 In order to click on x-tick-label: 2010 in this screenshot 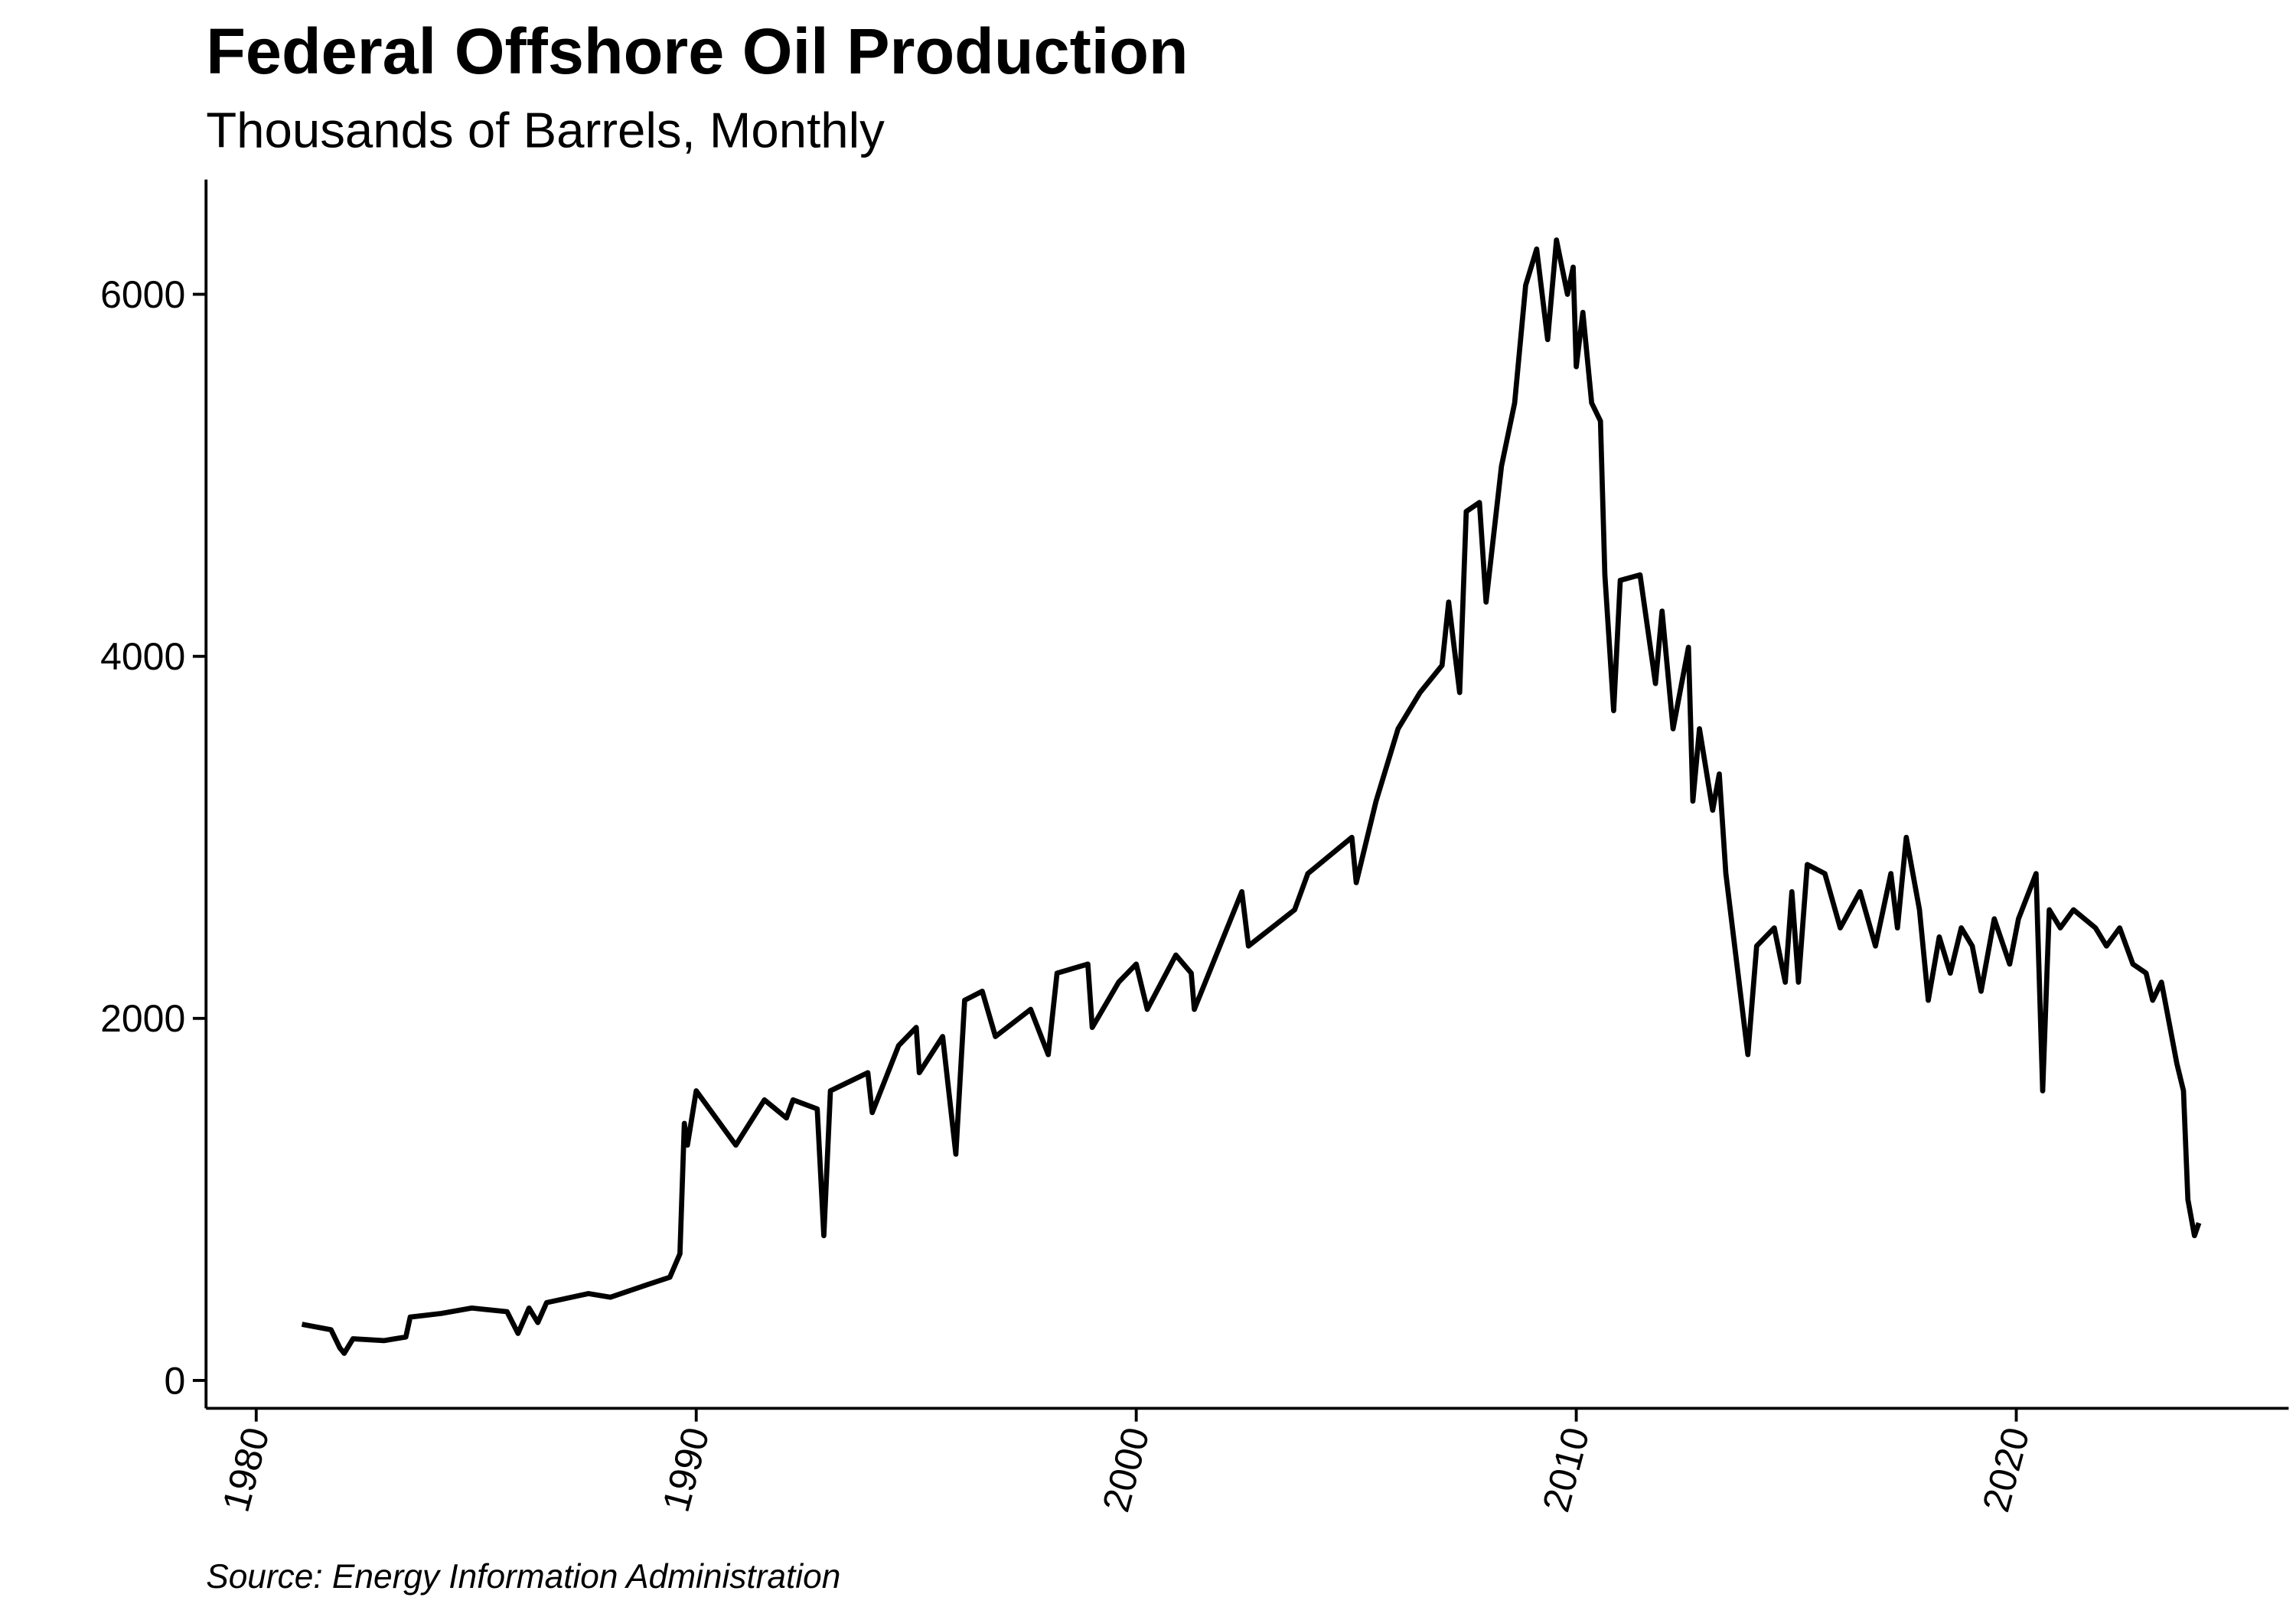, I will do `click(1566, 1470)`.